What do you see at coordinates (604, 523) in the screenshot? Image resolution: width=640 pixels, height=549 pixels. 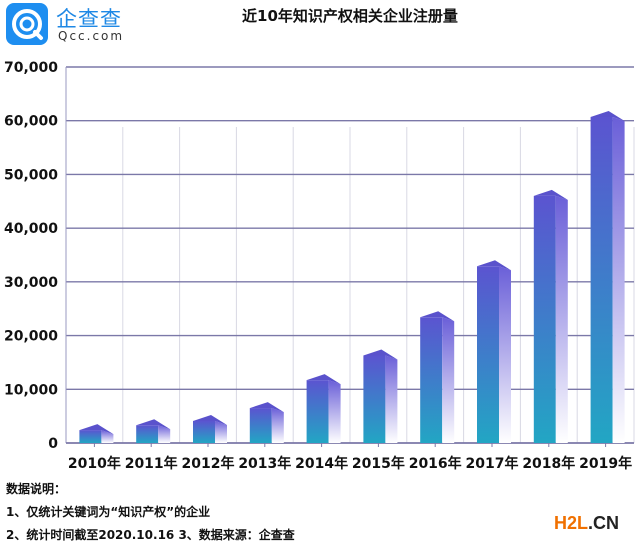 I see `watermark-part2: .CN` at bounding box center [604, 523].